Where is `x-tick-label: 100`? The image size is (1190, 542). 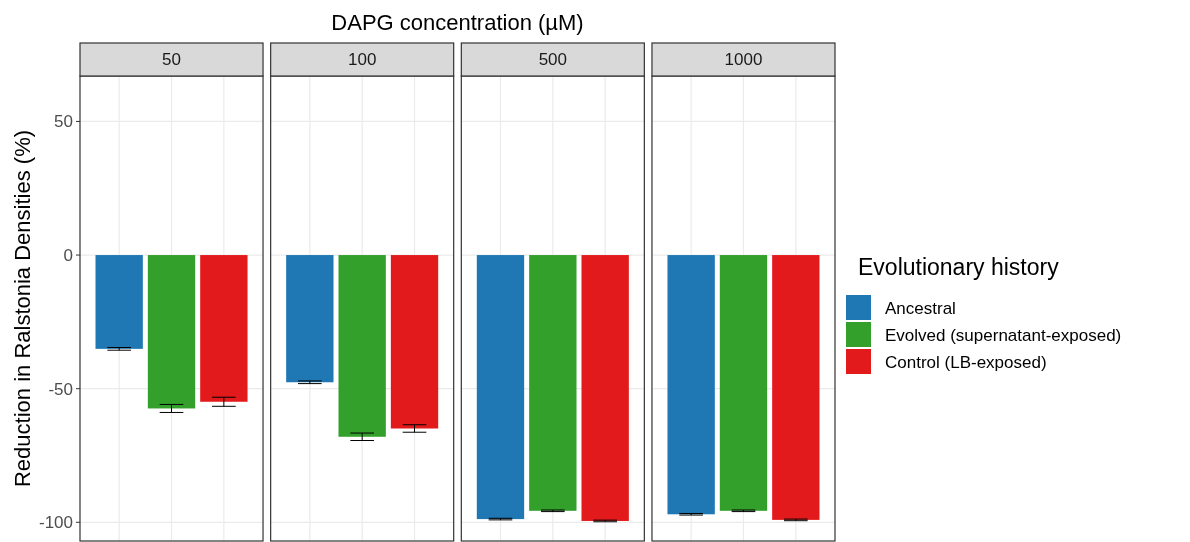 x-tick-label: 100 is located at coordinates (362, 60).